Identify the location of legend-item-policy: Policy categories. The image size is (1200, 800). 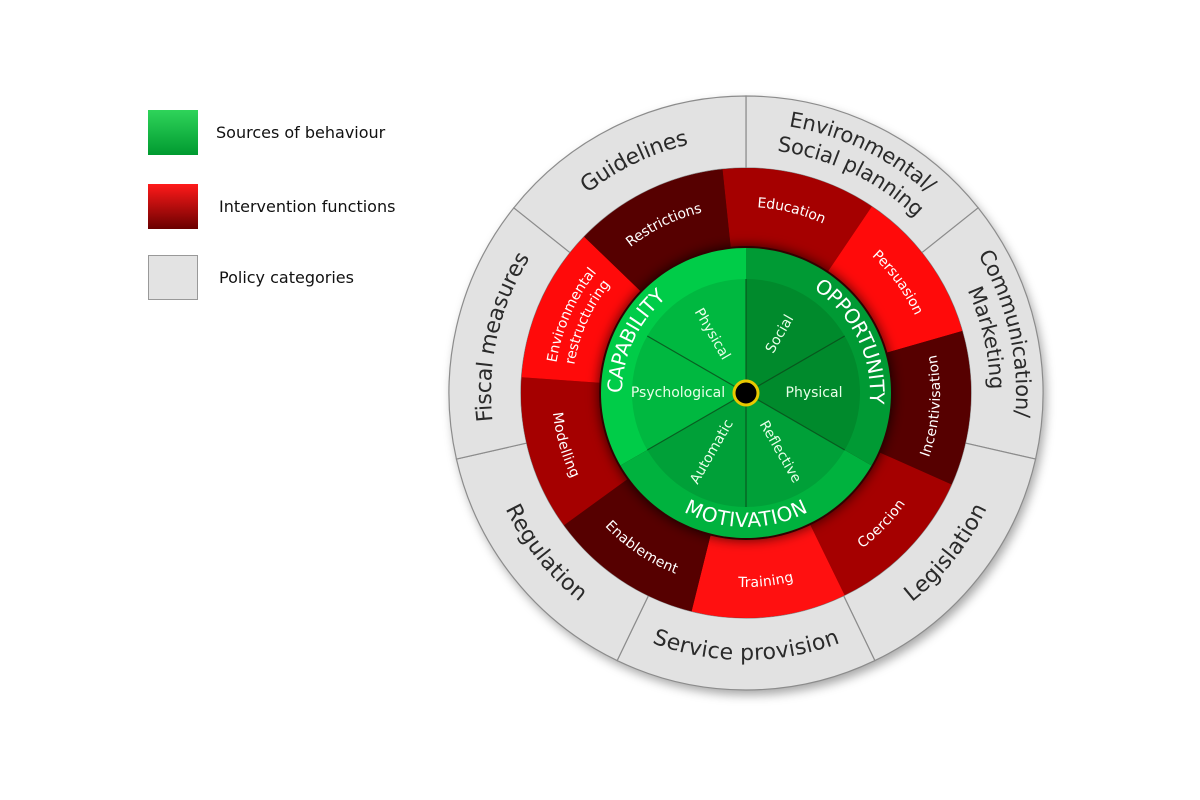
(251, 277).